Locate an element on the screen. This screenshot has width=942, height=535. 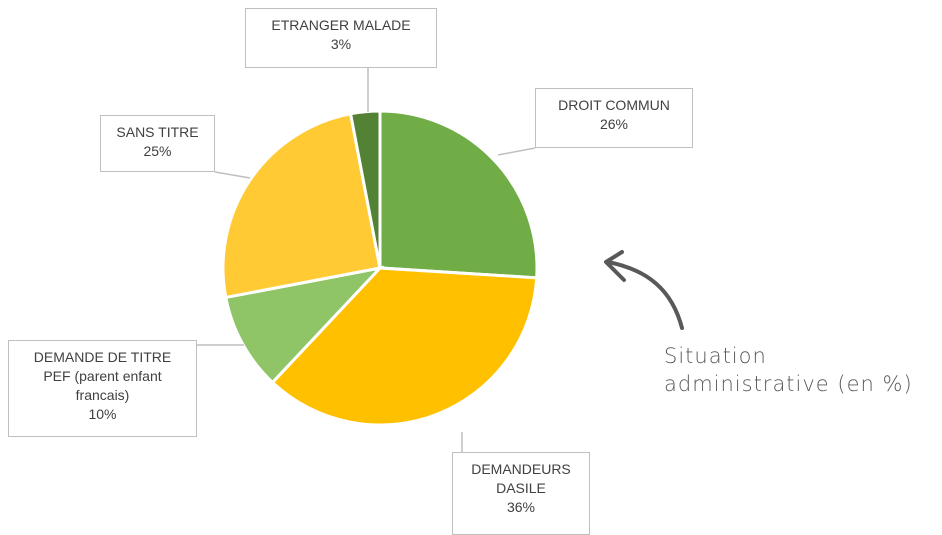
category-label: DEMANDEURS DASILE is located at coordinates (521, 478).